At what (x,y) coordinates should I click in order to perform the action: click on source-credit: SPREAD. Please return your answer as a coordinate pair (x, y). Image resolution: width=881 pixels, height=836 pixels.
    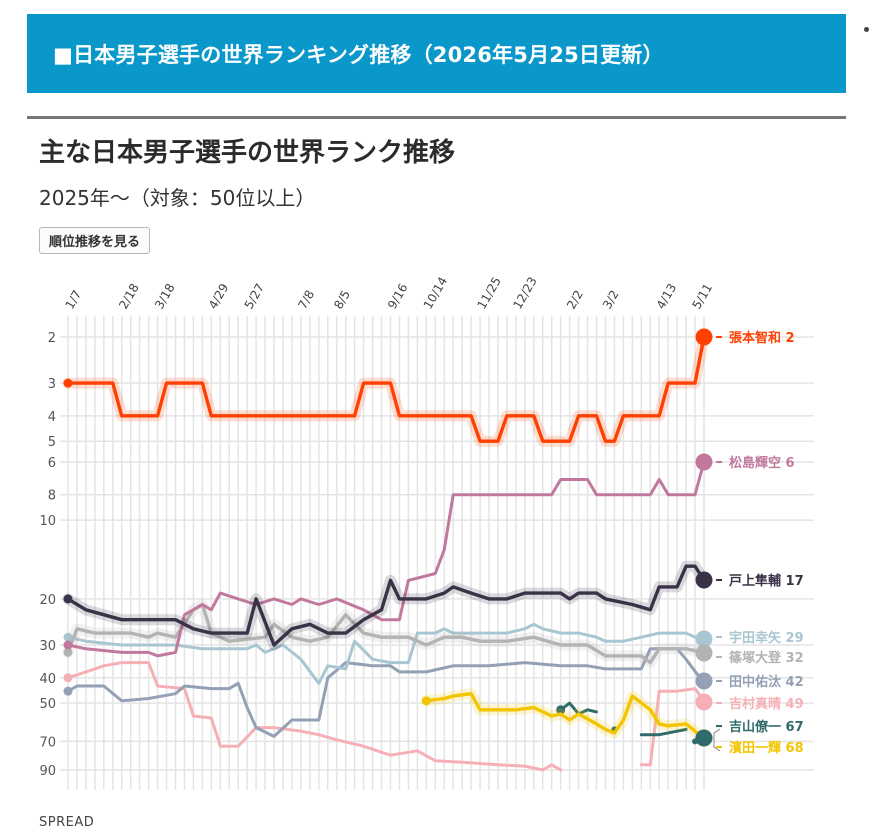
    Looking at the image, I should click on (67, 822).